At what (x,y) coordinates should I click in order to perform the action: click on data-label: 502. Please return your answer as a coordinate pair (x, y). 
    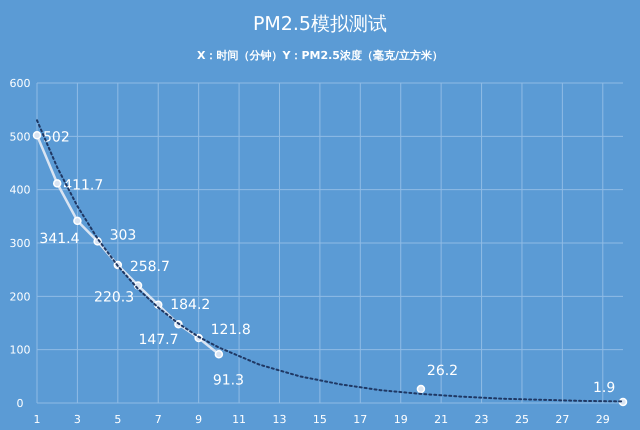
    Looking at the image, I should click on (56, 137).